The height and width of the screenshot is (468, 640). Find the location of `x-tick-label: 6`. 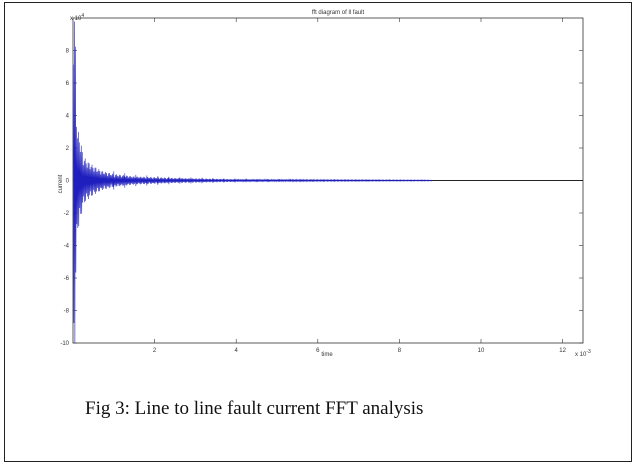

x-tick-label: 6 is located at coordinates (318, 351).